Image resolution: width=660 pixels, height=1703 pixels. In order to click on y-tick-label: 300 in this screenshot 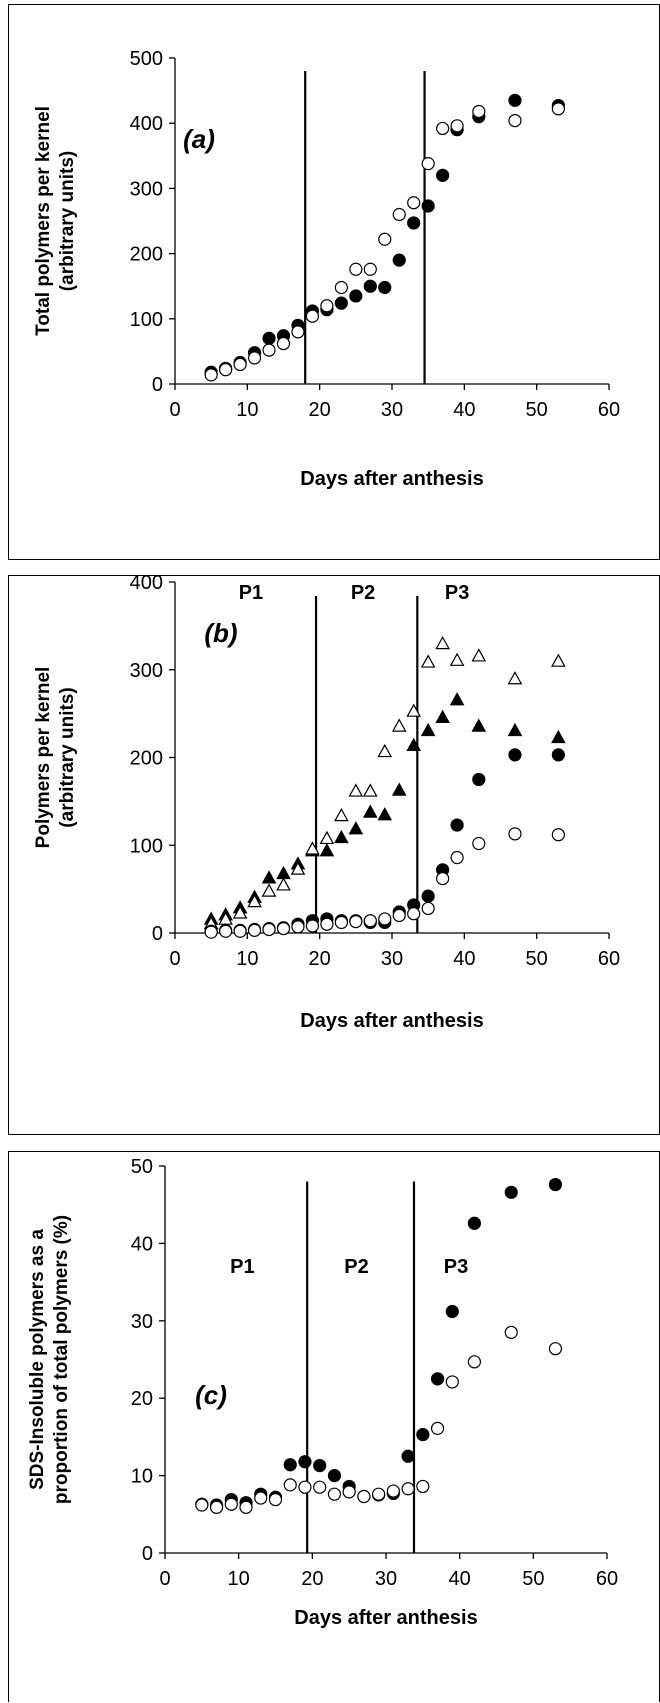, I will do `click(146, 671)`.